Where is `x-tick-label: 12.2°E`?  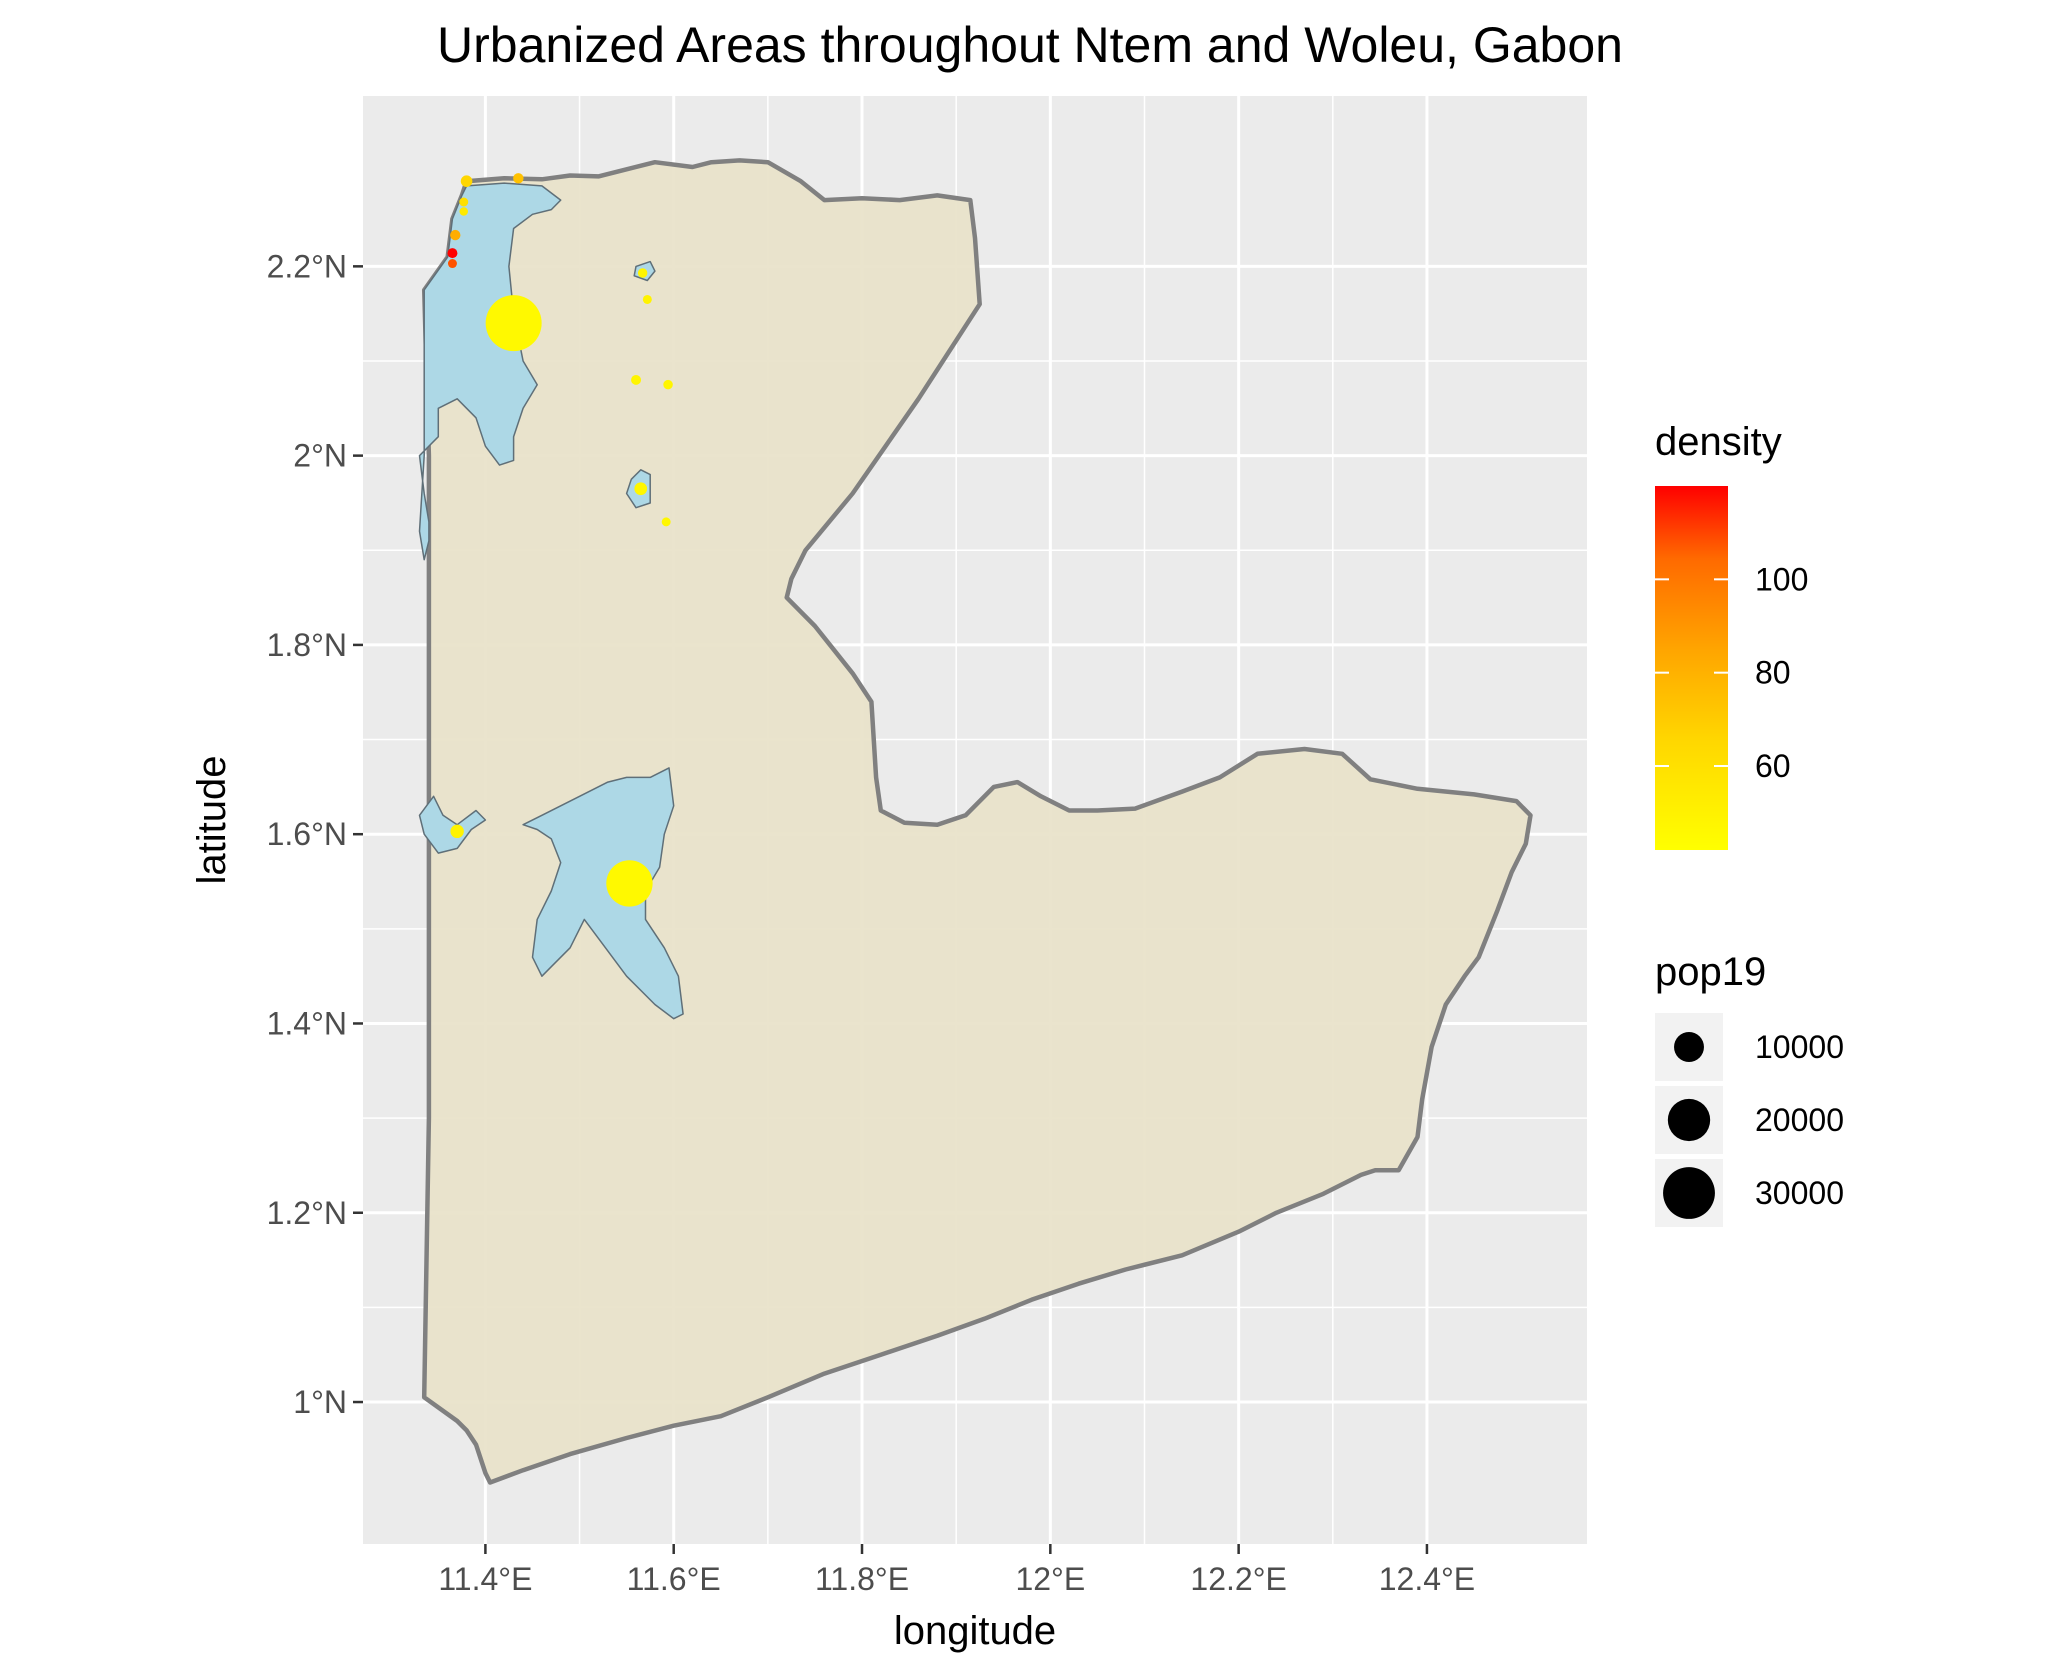
x-tick-label: 12.2°E is located at coordinates (1238, 1579).